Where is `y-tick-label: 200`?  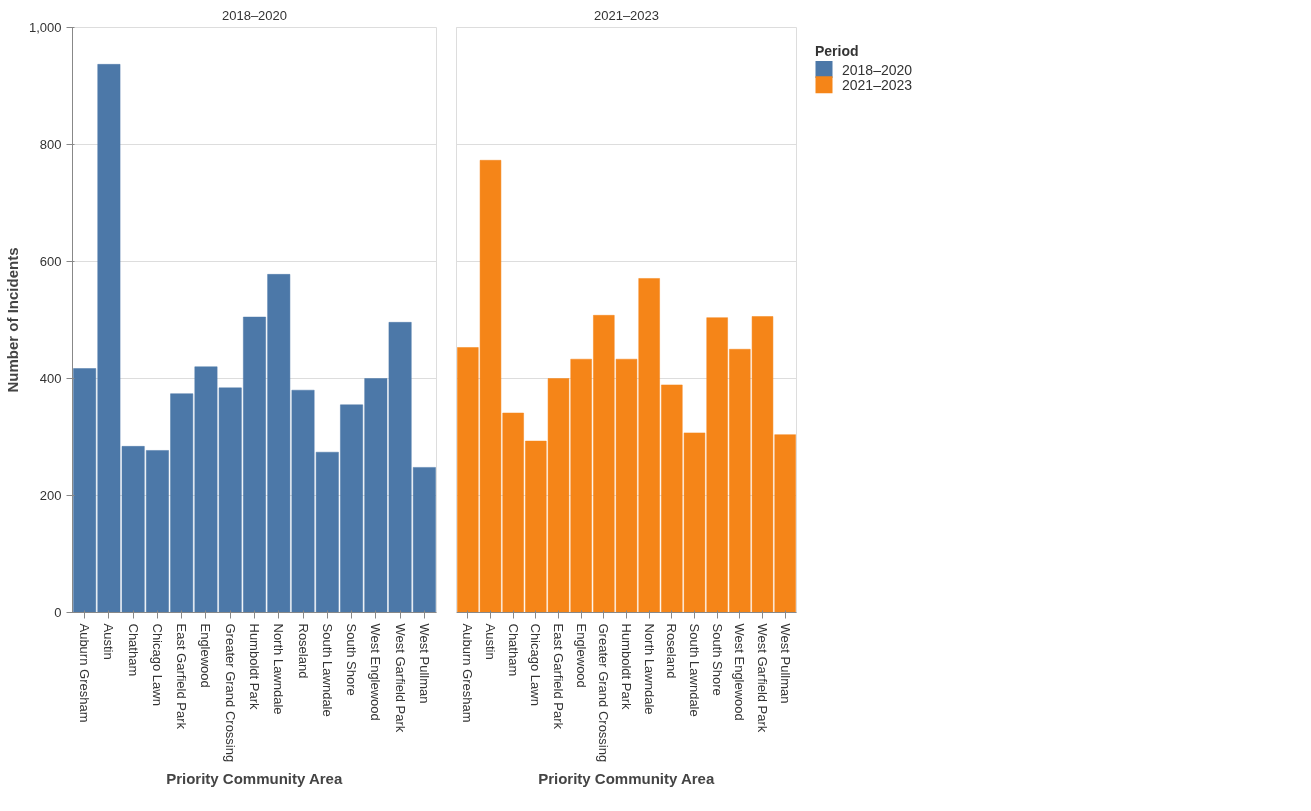
y-tick-label: 200 is located at coordinates (50, 495).